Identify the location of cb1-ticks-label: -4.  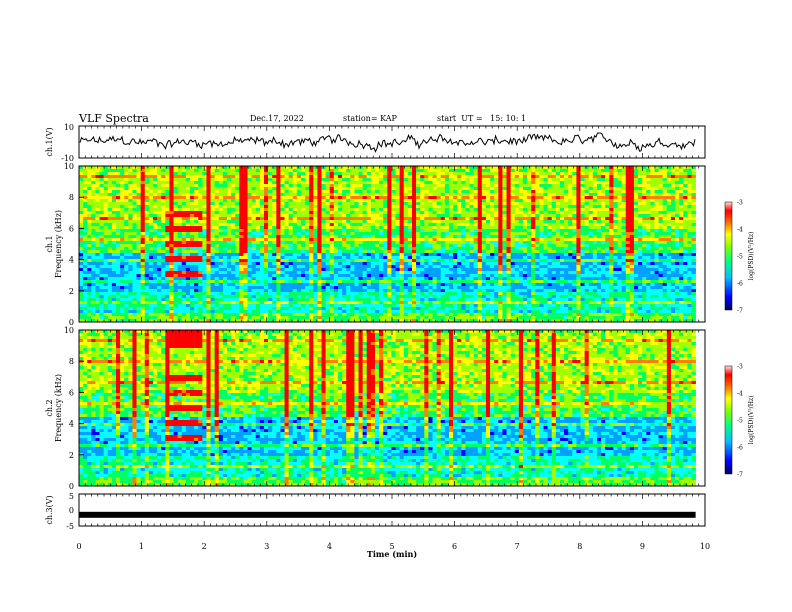
(740, 230).